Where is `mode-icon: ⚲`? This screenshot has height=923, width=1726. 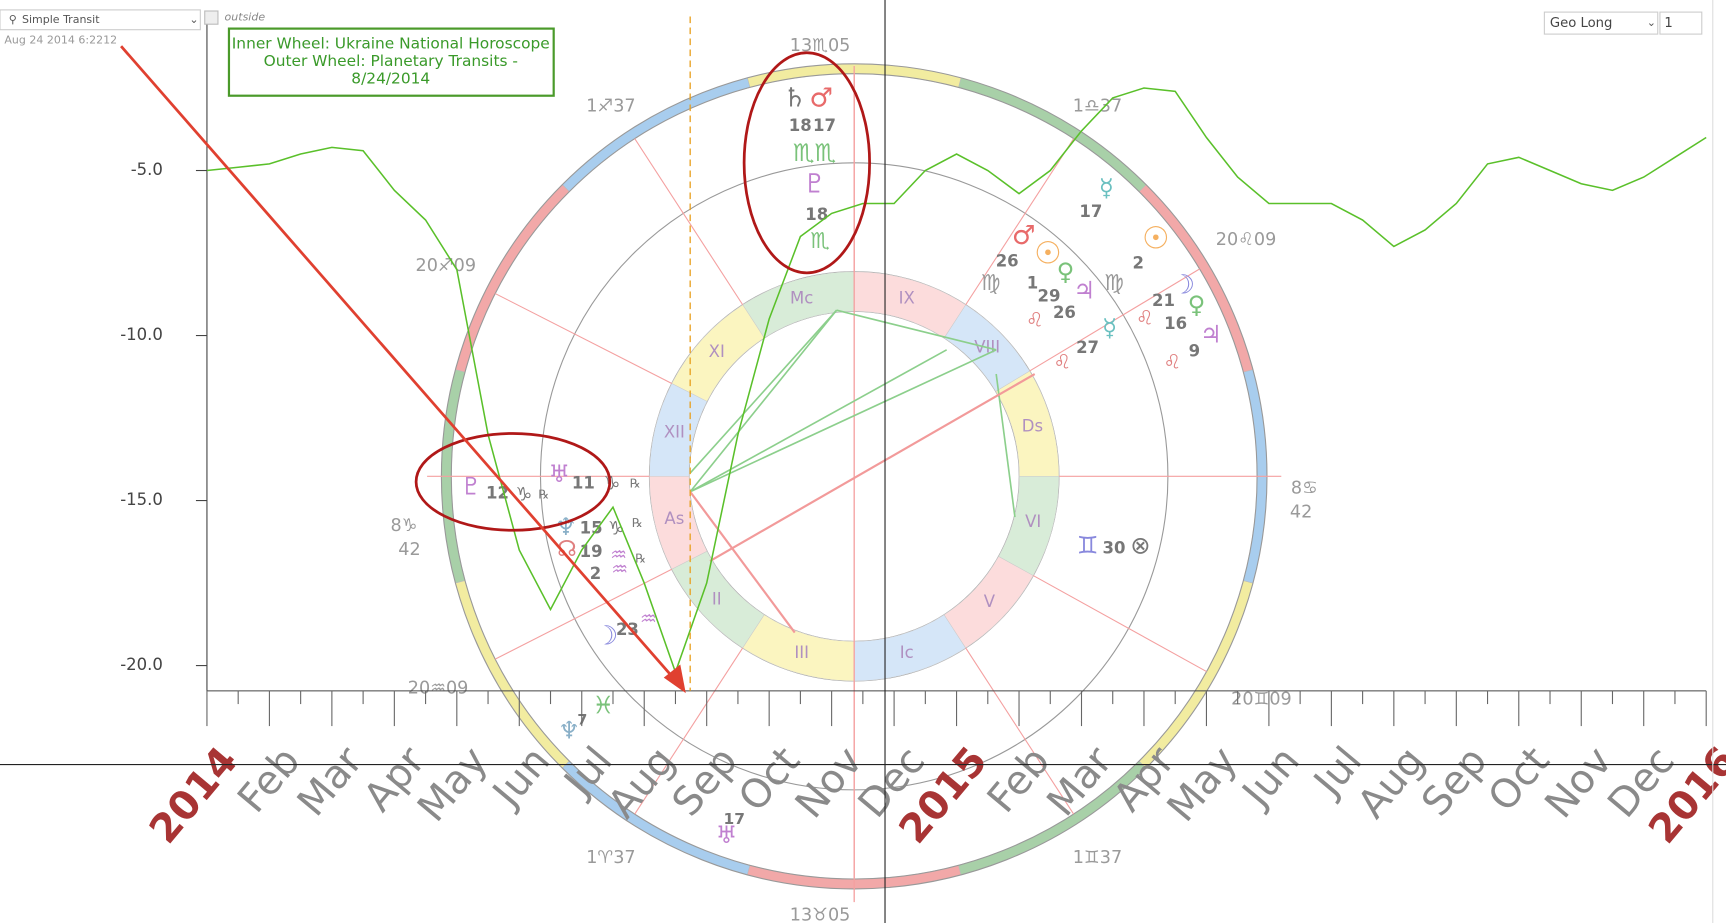
mode-icon: ⚲ is located at coordinates (13, 19).